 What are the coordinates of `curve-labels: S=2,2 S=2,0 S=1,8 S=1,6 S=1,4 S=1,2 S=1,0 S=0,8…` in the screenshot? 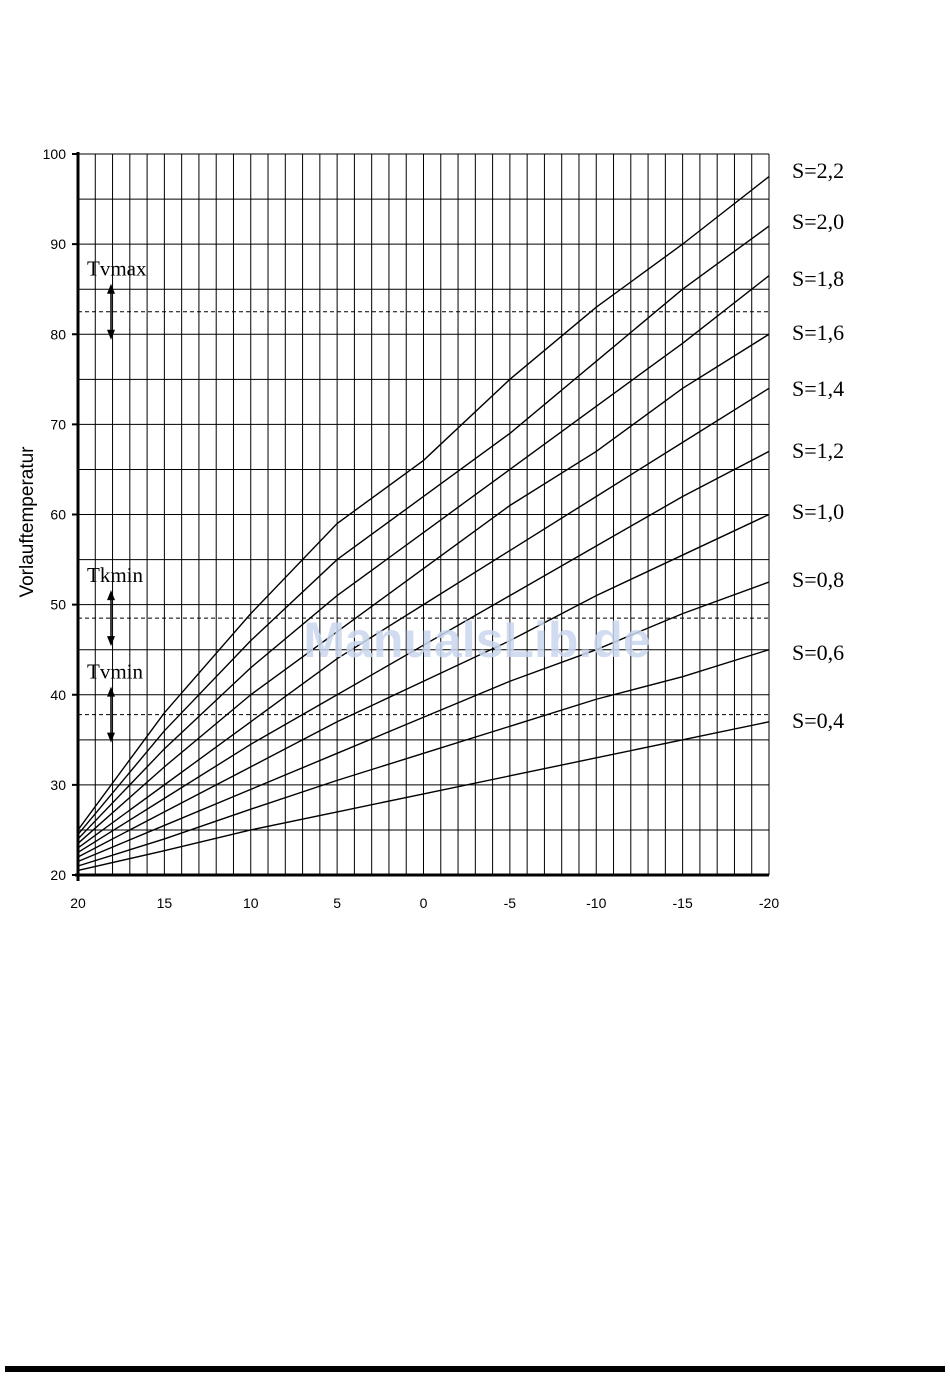 It's located at (818, 445).